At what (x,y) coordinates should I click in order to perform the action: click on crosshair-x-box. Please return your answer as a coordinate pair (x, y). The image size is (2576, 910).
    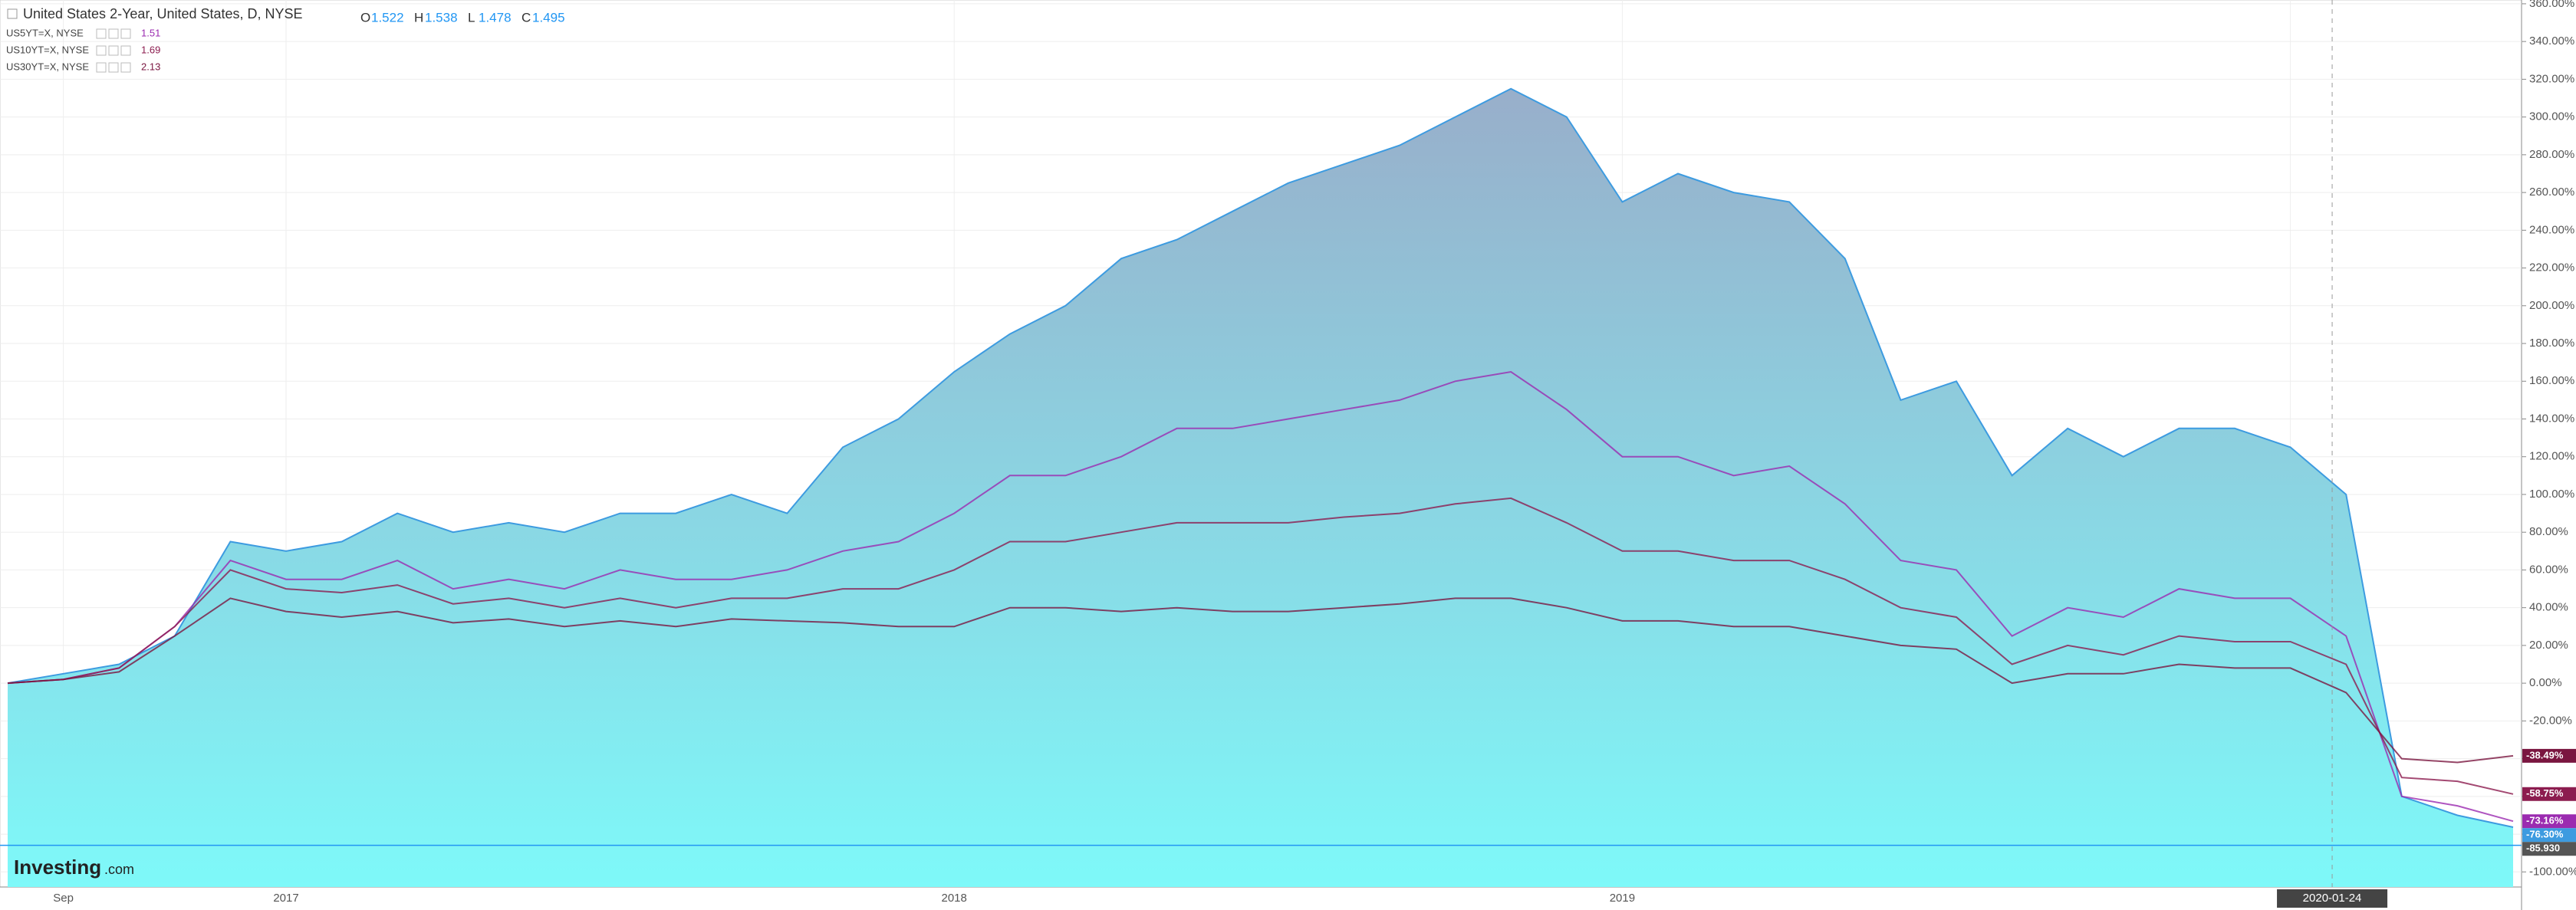
    Looking at the image, I should click on (2332, 898).